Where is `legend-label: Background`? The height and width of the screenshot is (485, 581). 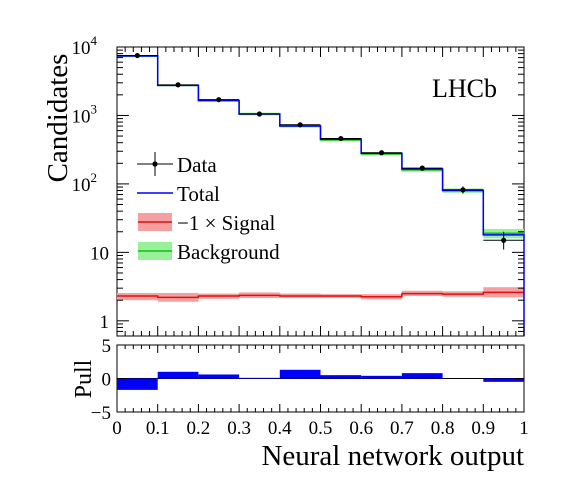 legend-label: Background is located at coordinates (228, 252).